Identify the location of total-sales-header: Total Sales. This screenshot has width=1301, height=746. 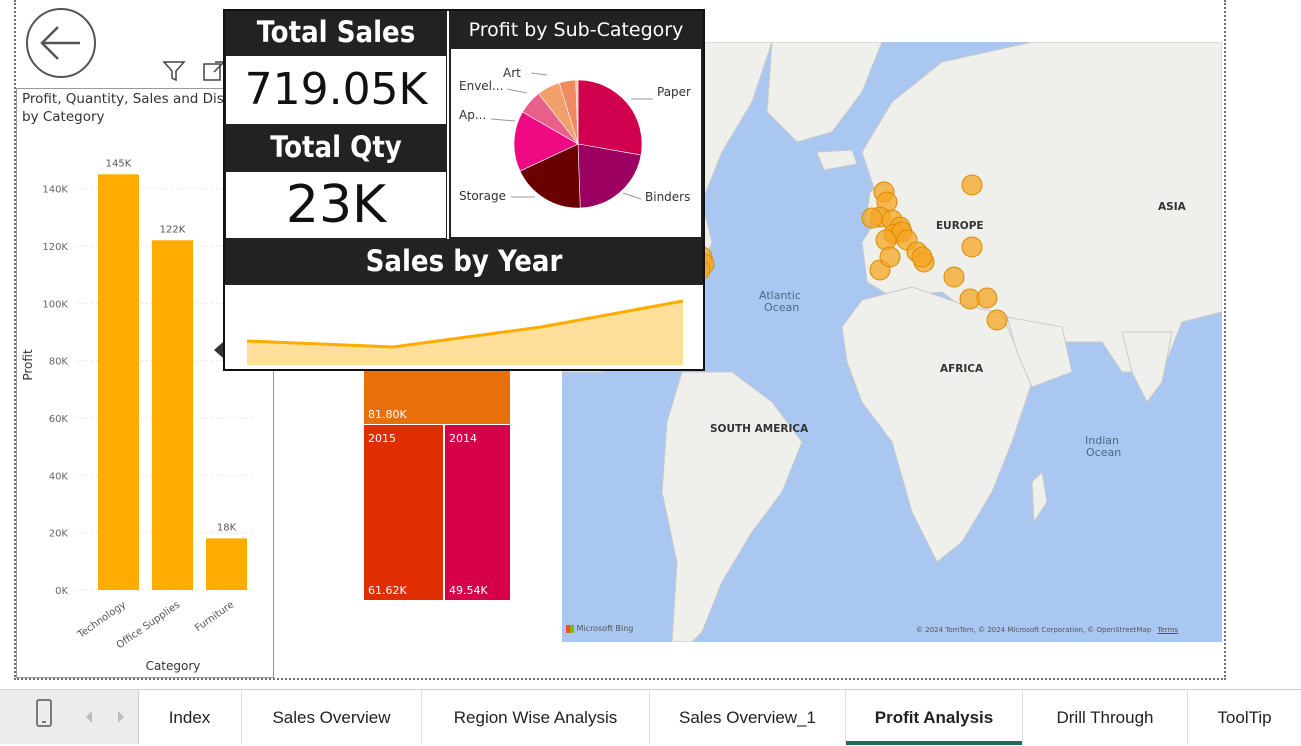
(336, 33).